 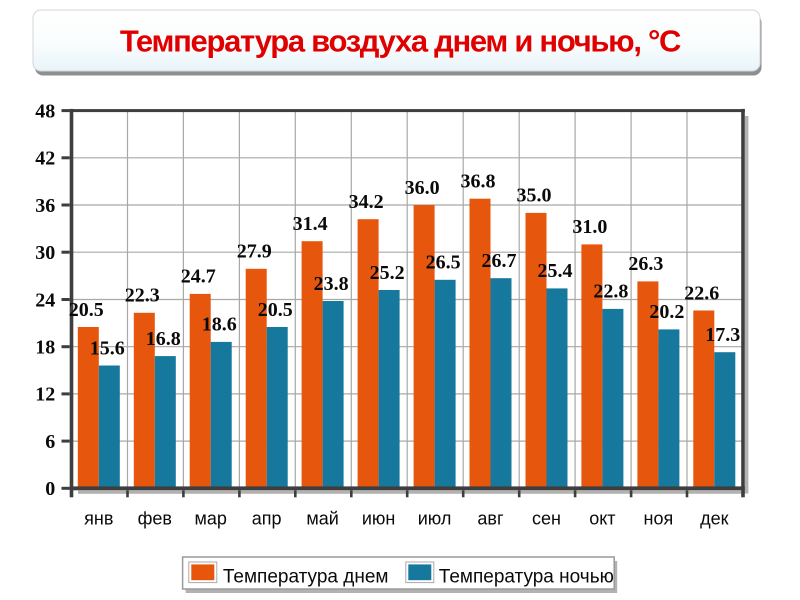 What do you see at coordinates (50, 442) in the screenshot?
I see `svg-text: 6` at bounding box center [50, 442].